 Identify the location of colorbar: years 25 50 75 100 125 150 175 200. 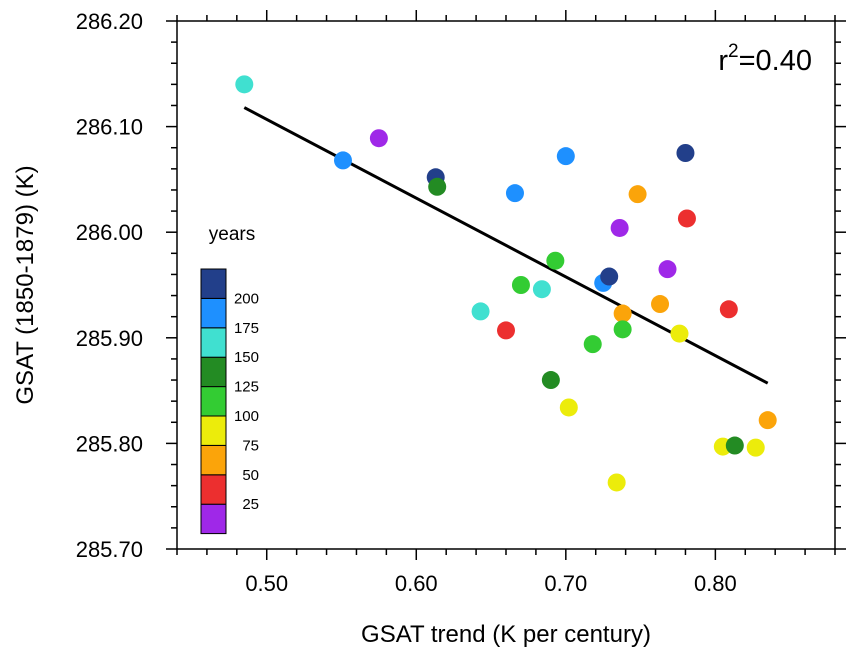
(229, 379).